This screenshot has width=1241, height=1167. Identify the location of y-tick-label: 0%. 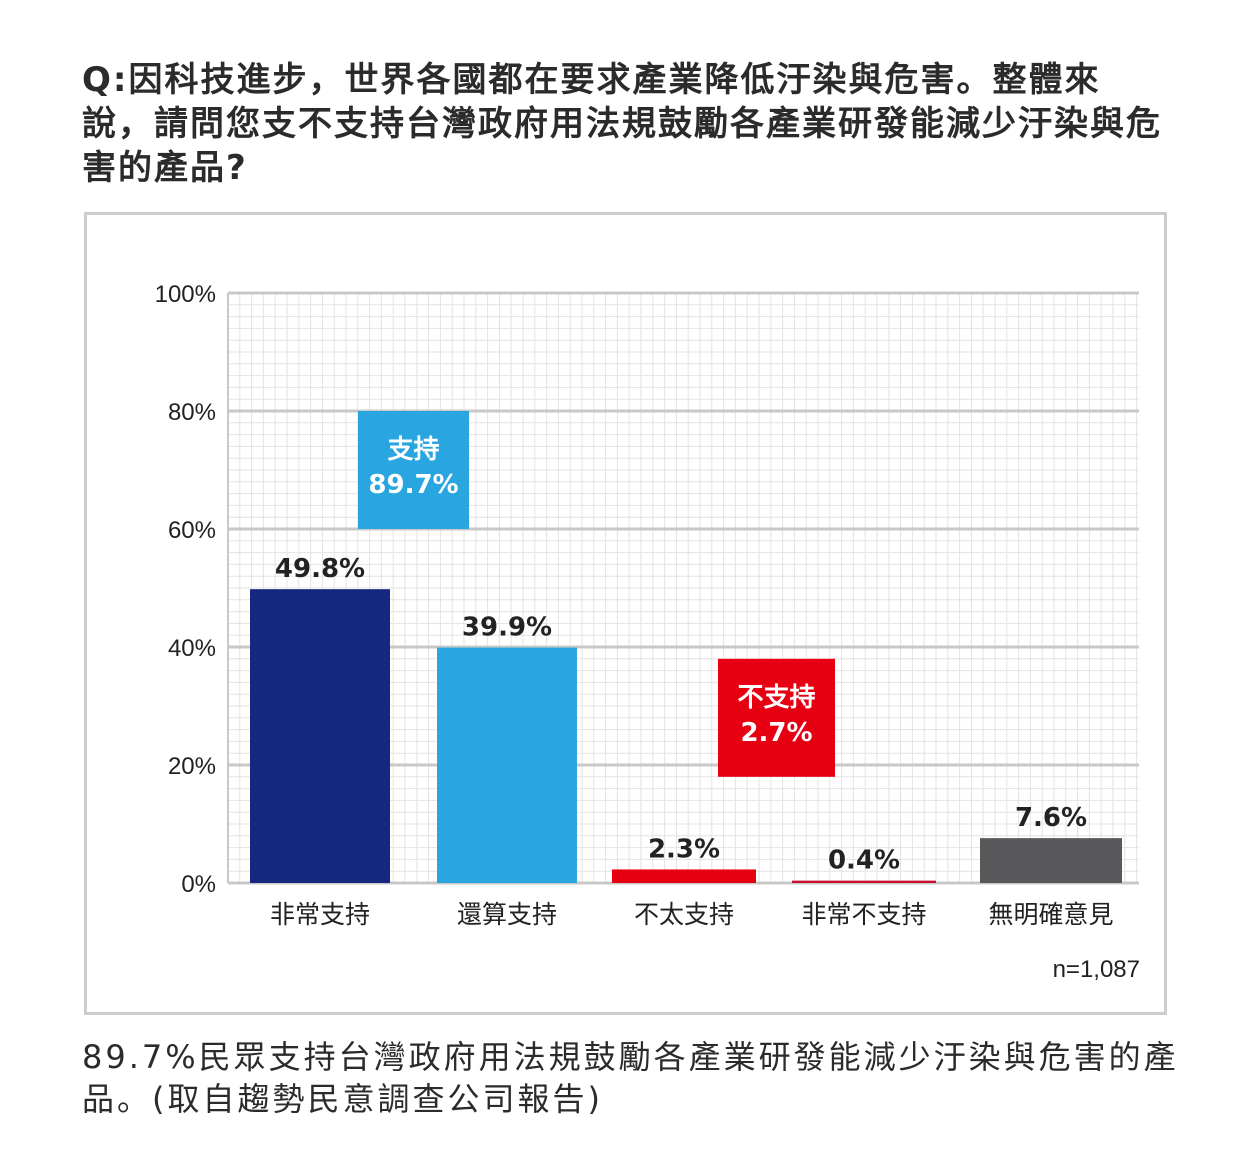
(198, 884).